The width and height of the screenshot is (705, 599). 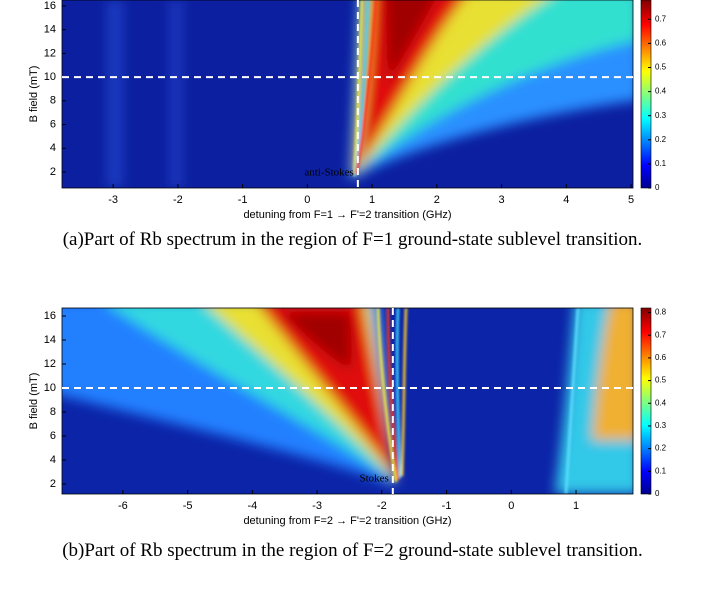 What do you see at coordinates (661, 312) in the screenshot?
I see `colorbar-tick-label: 0.8` at bounding box center [661, 312].